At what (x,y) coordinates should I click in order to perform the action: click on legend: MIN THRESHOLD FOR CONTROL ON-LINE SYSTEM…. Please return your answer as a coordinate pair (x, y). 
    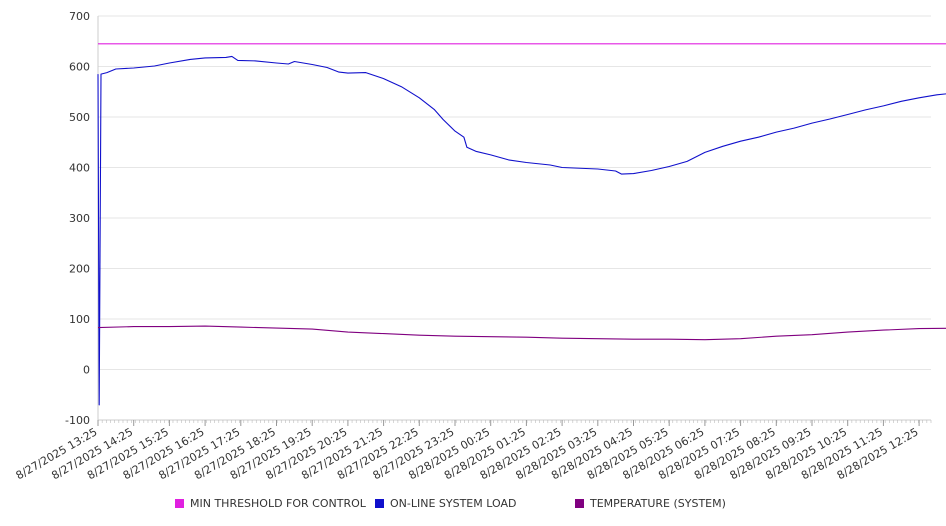
    Looking at the image, I should click on (473, 506).